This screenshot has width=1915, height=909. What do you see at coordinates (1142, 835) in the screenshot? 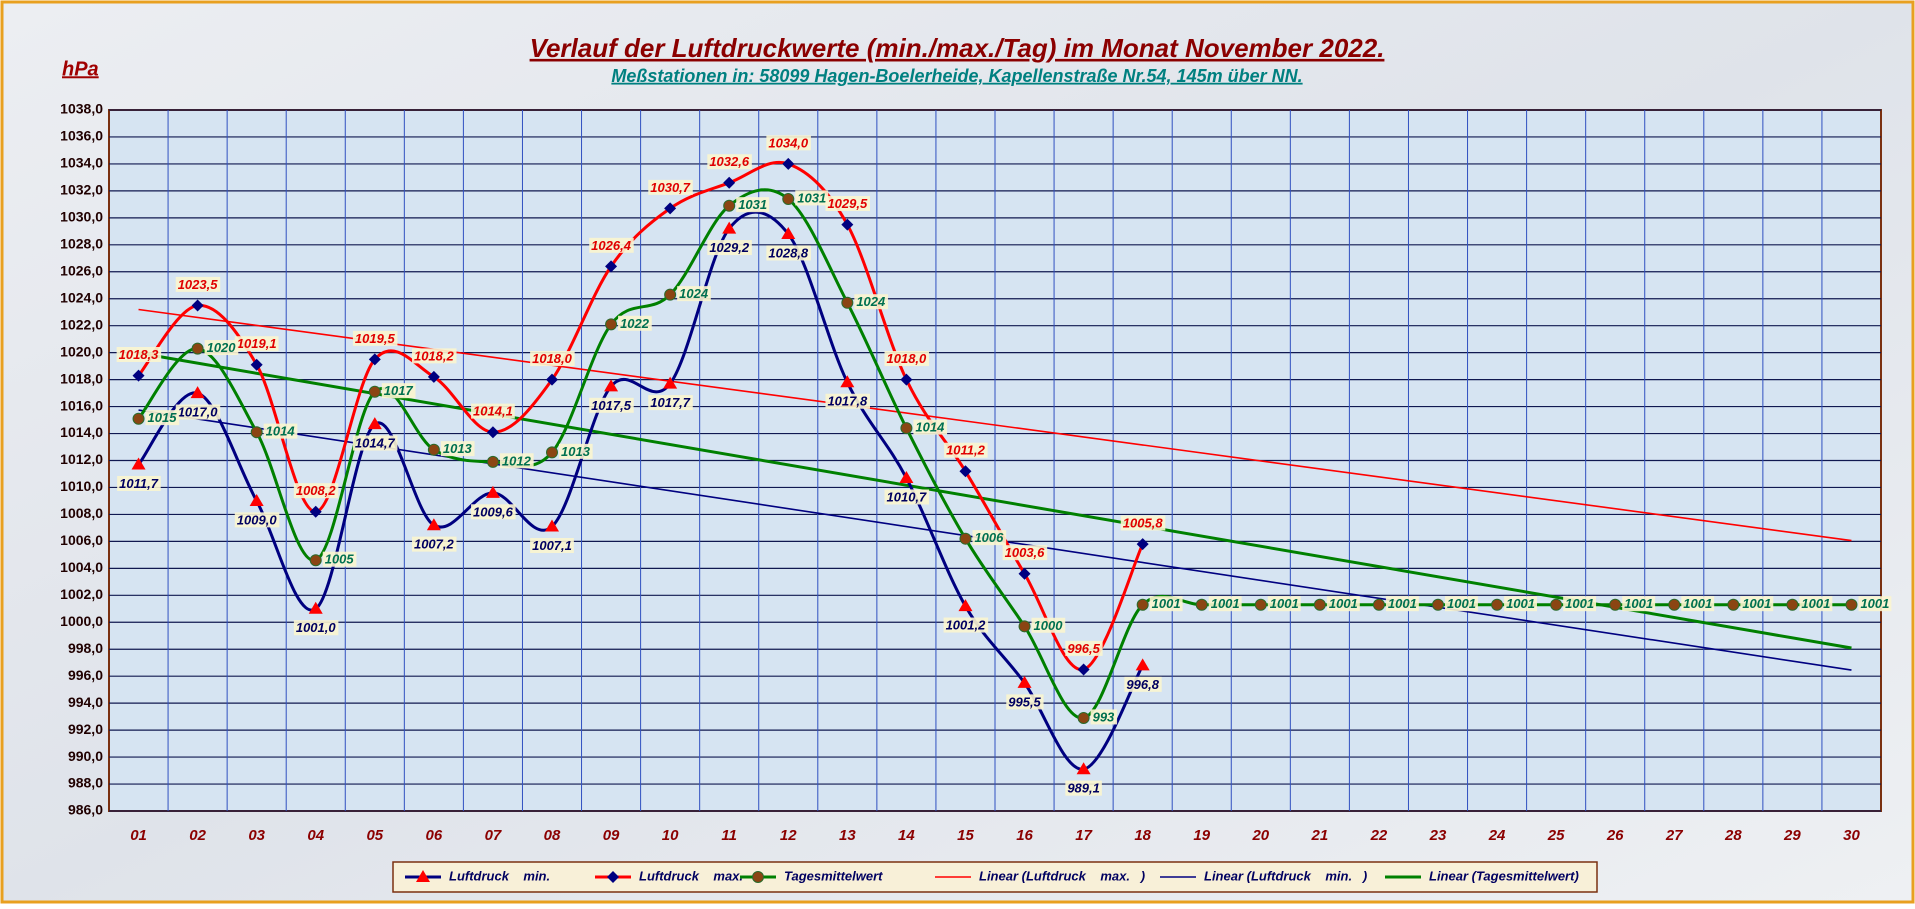
I see `x-tick-label: 18` at bounding box center [1142, 835].